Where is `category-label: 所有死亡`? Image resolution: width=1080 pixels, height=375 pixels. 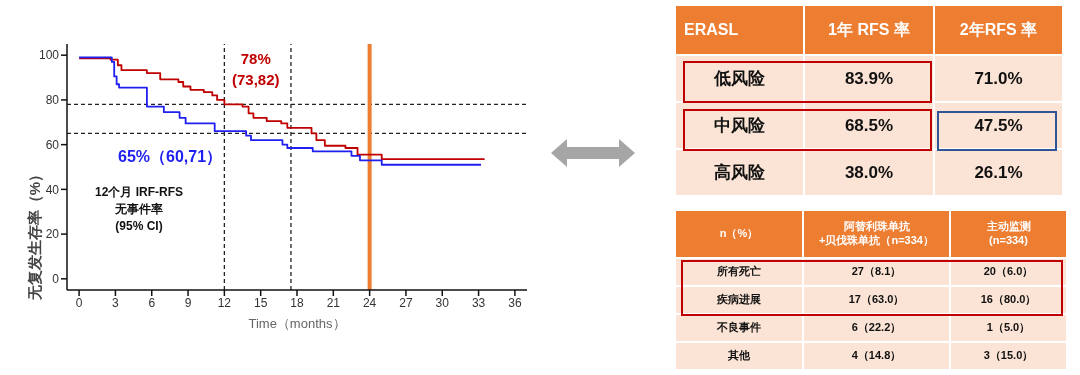
category-label: 所有死亡 is located at coordinates (739, 271).